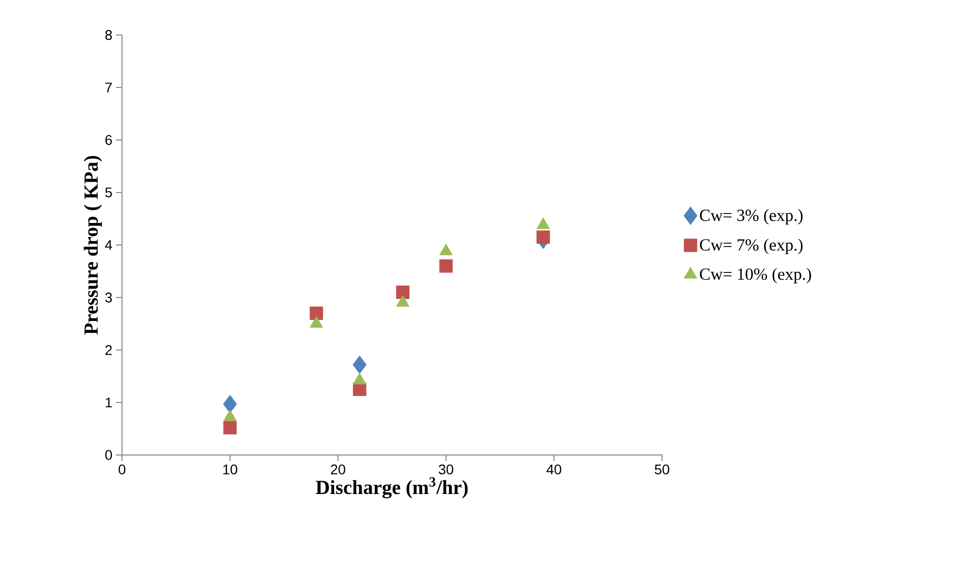  I want to click on x-tick-label: 30, so click(446, 469).